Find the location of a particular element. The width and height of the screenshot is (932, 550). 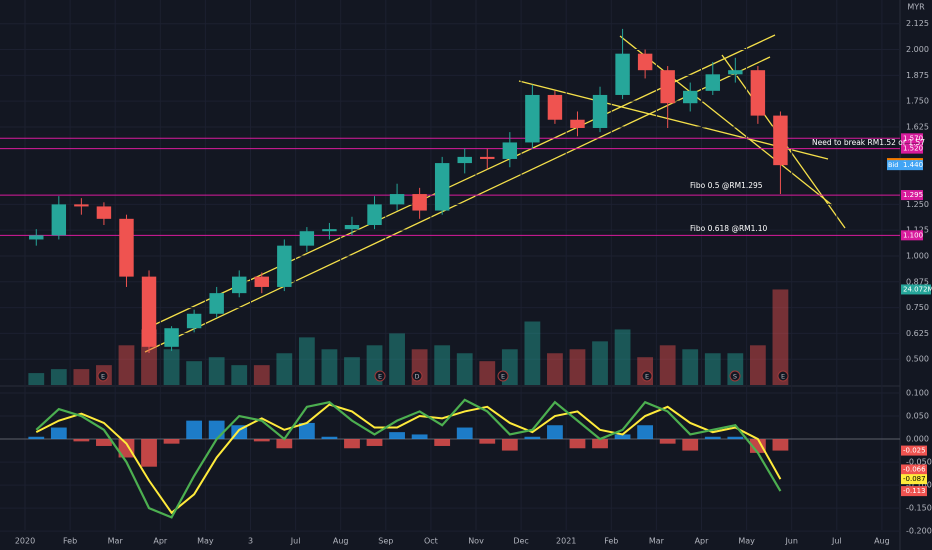

level-label-bg is located at coordinates (912, 195).